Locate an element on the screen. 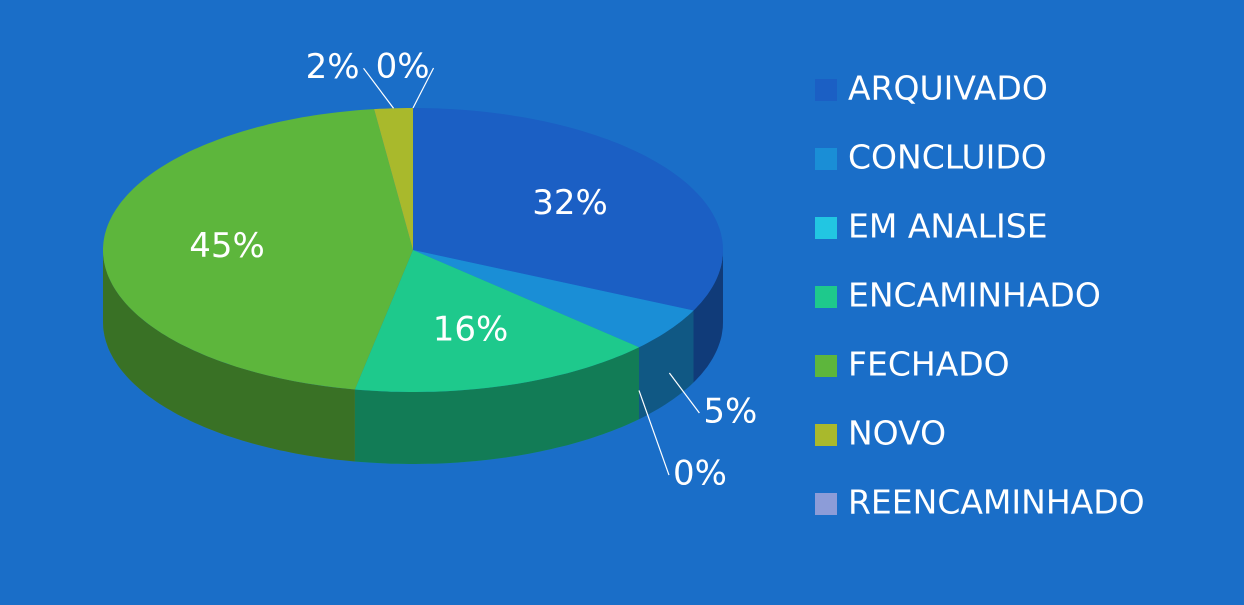  data-label: 16% is located at coordinates (471, 330).